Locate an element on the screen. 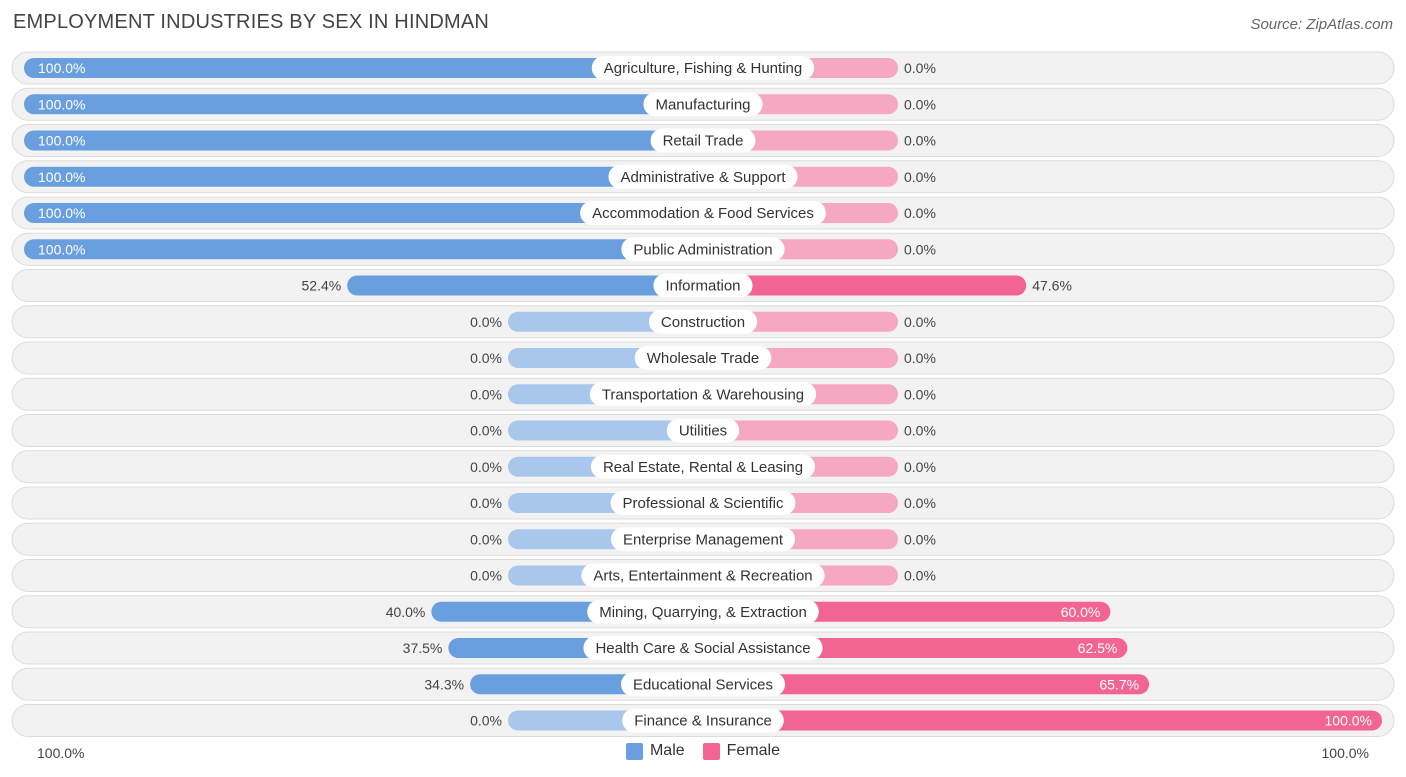 The image size is (1406, 777). value-label-male: 40.0% is located at coordinates (406, 612).